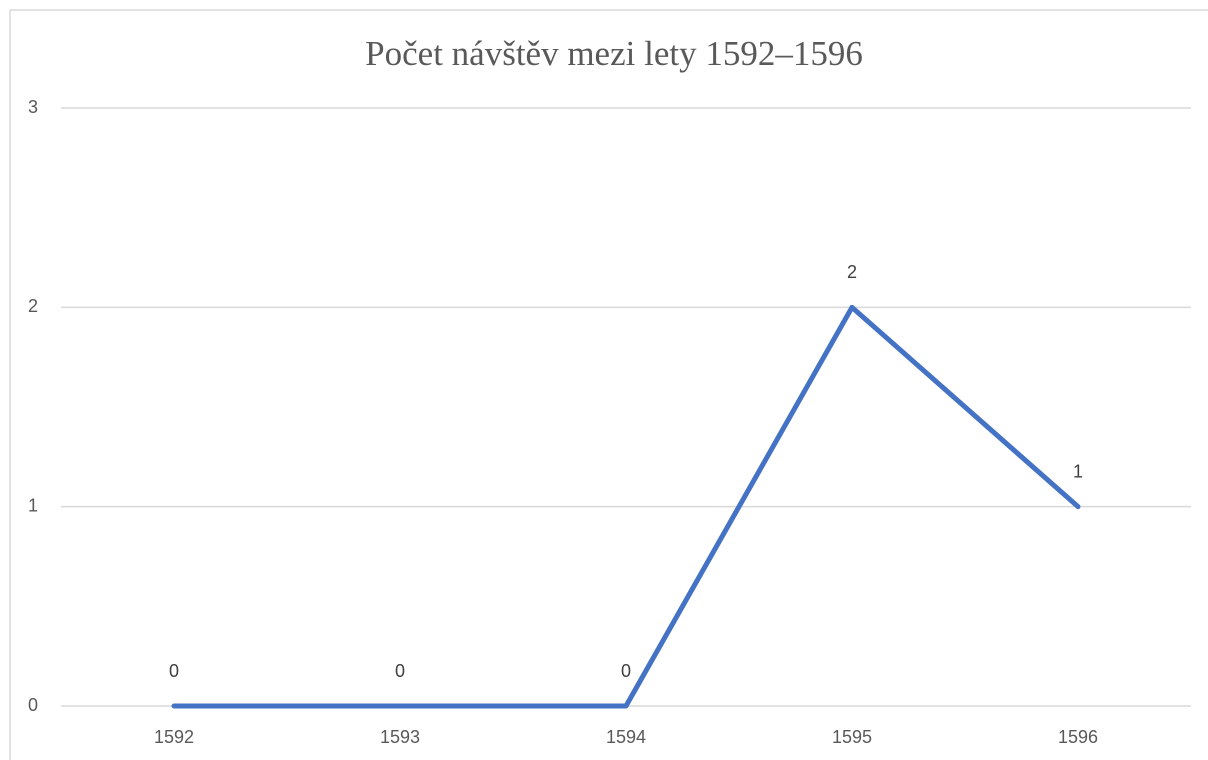 This screenshot has height=760, width=1208. I want to click on x-tick-label: 1596, so click(1078, 737).